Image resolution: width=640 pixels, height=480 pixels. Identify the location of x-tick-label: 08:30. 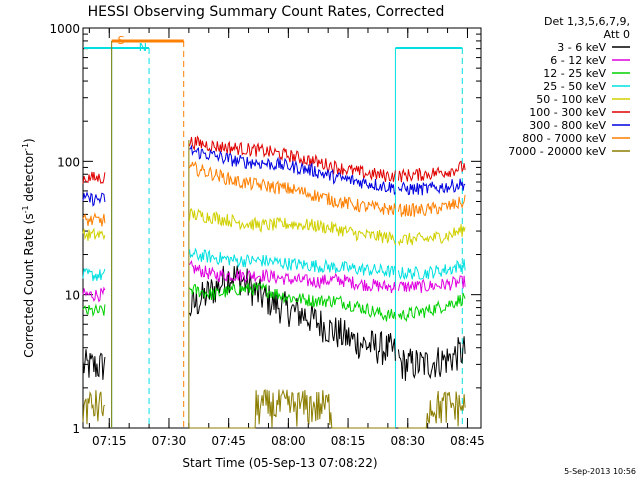
(407, 441).